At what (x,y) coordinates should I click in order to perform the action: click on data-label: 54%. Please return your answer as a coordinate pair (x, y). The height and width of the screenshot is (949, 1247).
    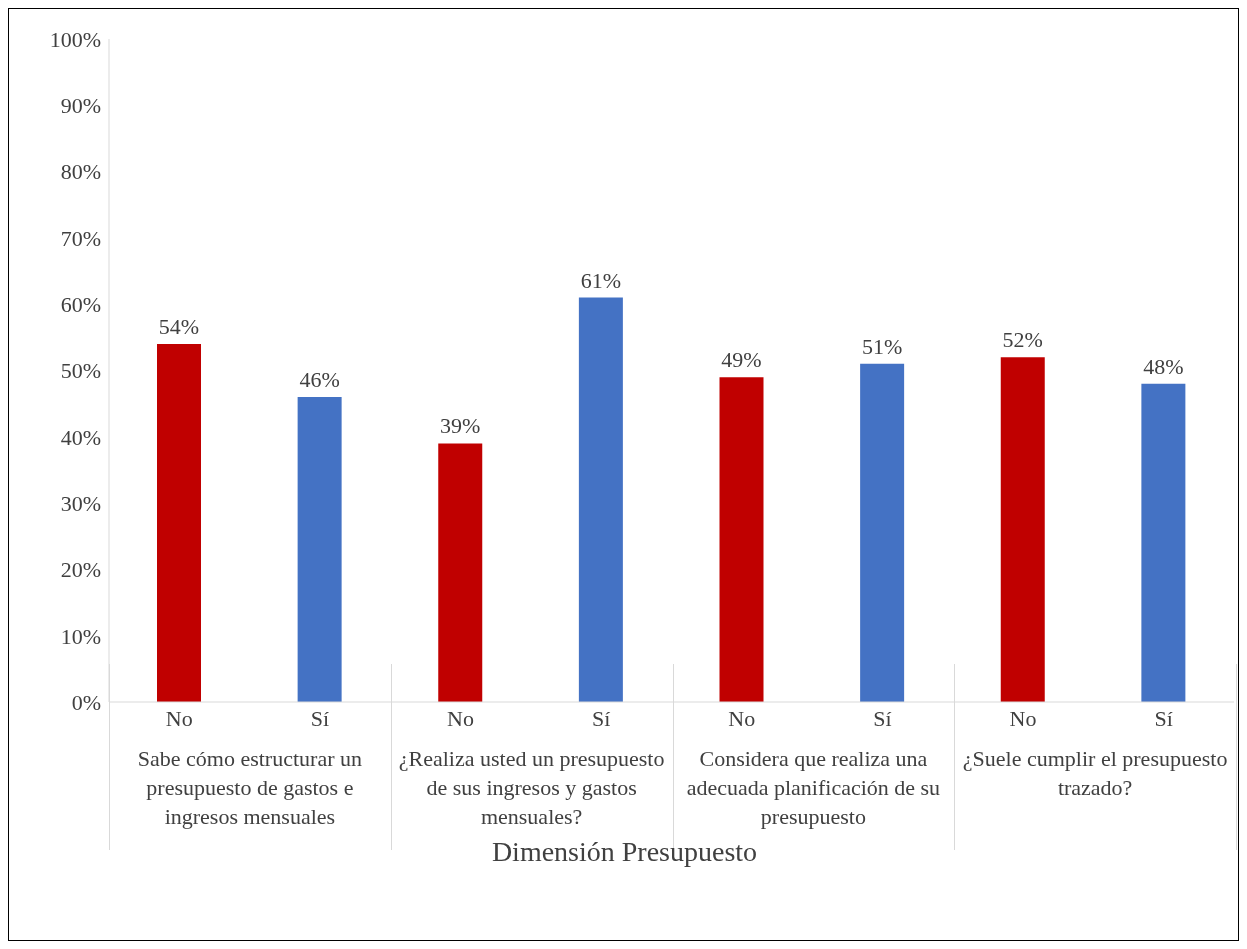
    Looking at the image, I should click on (179, 326).